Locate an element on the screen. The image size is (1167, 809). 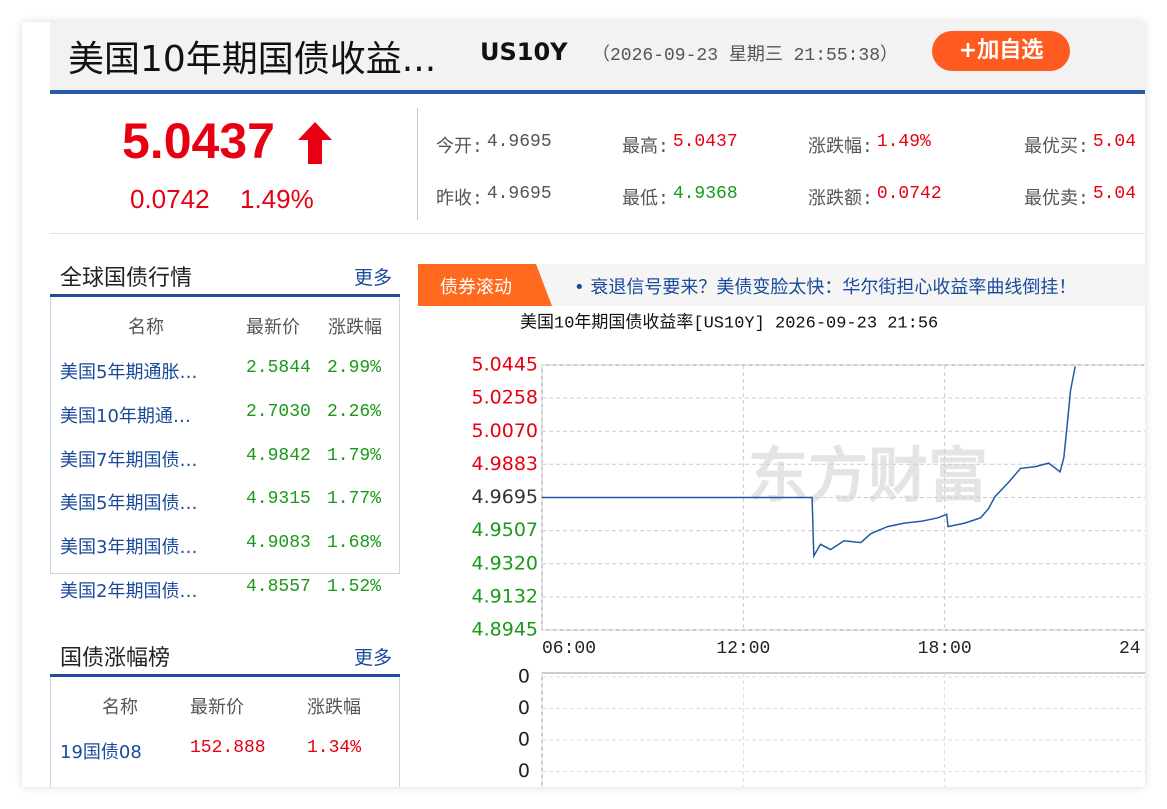
price: 5.0437 is located at coordinates (198, 141).